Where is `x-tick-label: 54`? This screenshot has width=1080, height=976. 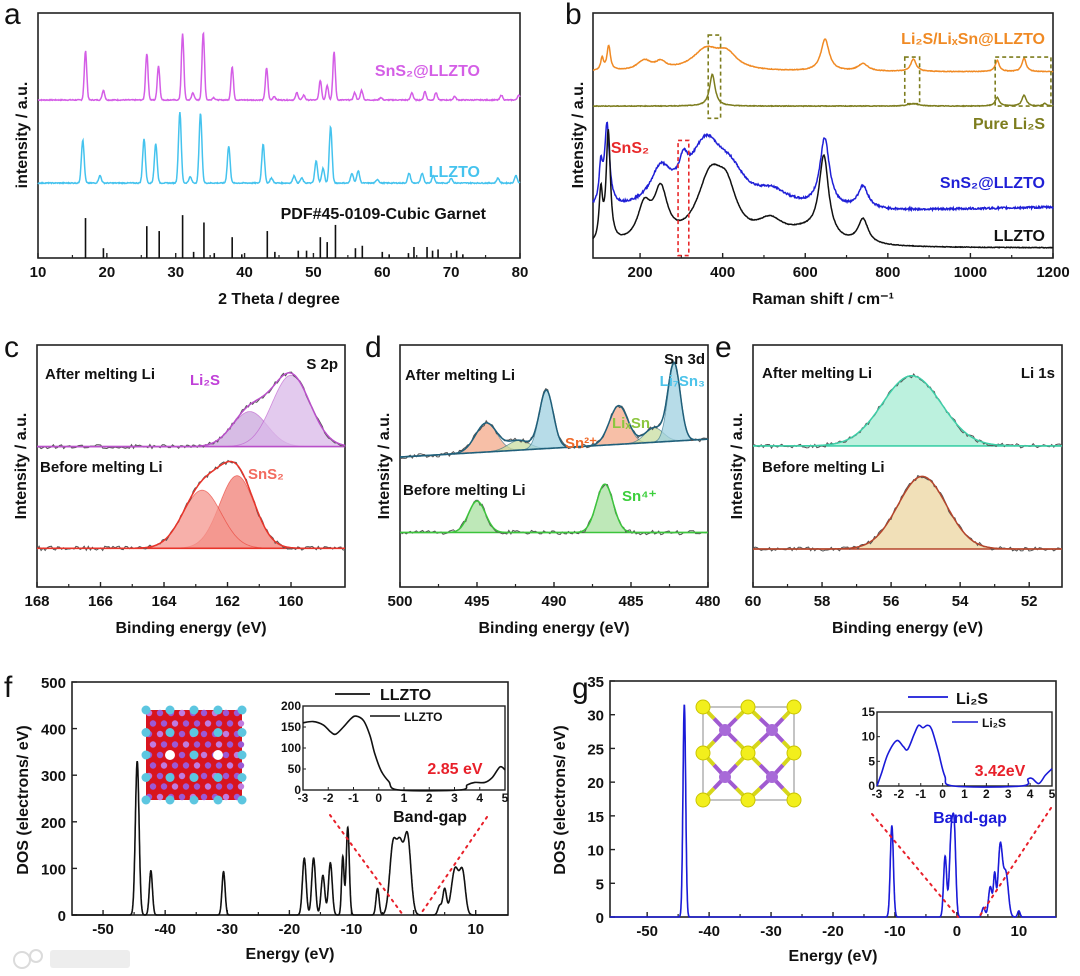
x-tick-label: 54 is located at coordinates (960, 601).